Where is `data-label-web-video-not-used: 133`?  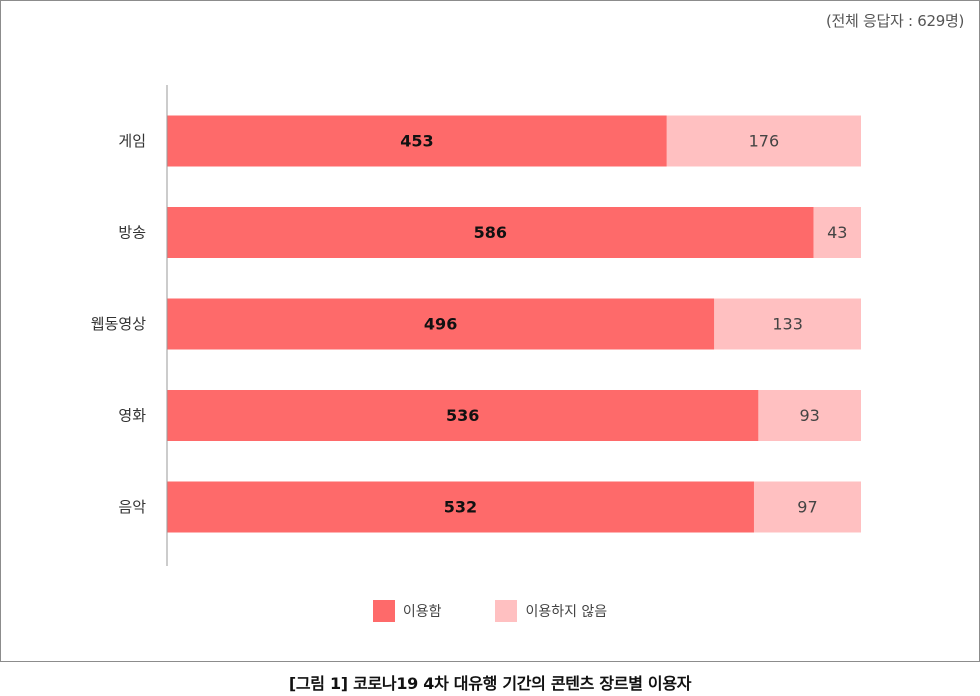
data-label-web-video-not-used: 133 is located at coordinates (787, 324).